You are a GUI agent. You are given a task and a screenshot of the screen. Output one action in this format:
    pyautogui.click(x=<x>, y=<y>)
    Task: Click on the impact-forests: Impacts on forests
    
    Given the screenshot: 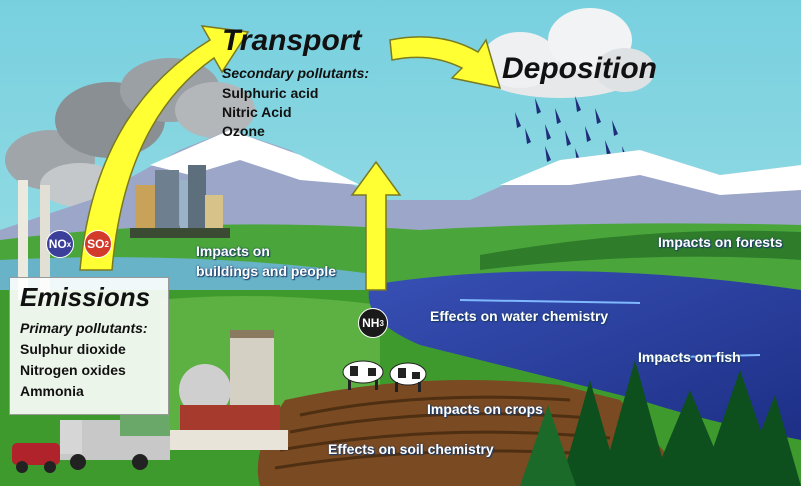 What is the action you would take?
    pyautogui.click(x=720, y=242)
    